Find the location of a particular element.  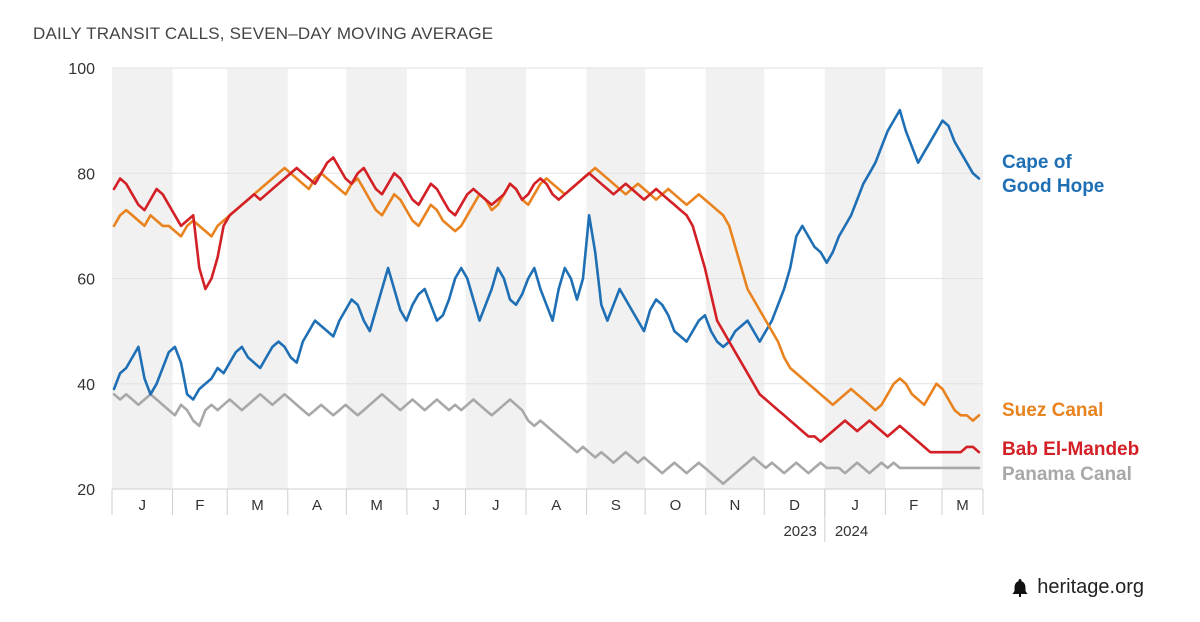

y-tick-labels: 100 80 60 40 20 is located at coordinates (81, 280).